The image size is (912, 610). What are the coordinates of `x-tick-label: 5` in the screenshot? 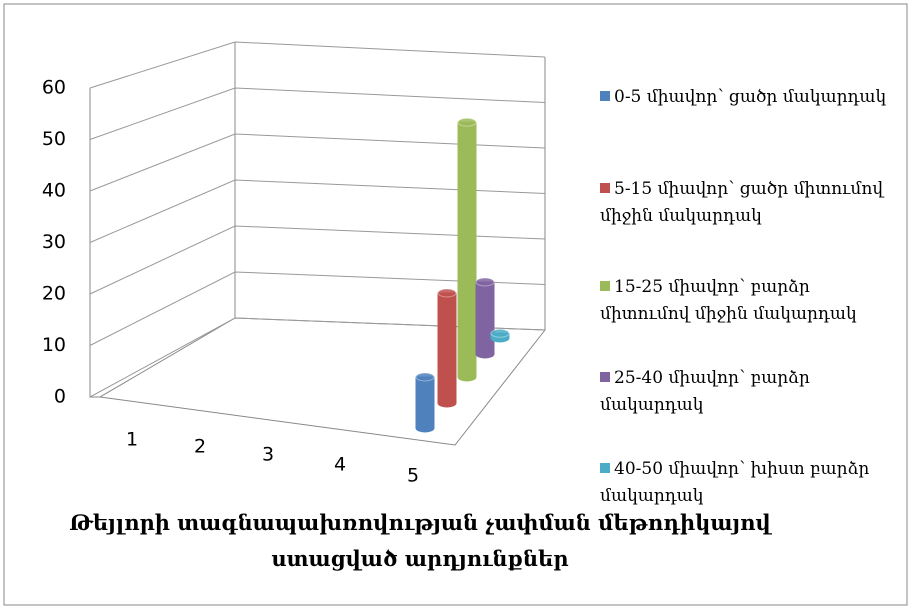 It's located at (413, 476).